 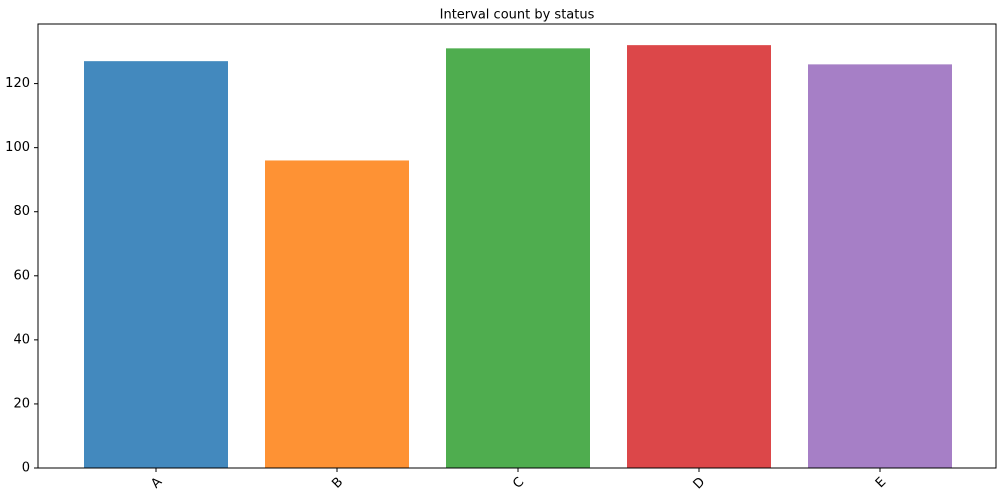 I want to click on y-tick-label: 100, so click(x=17, y=147).